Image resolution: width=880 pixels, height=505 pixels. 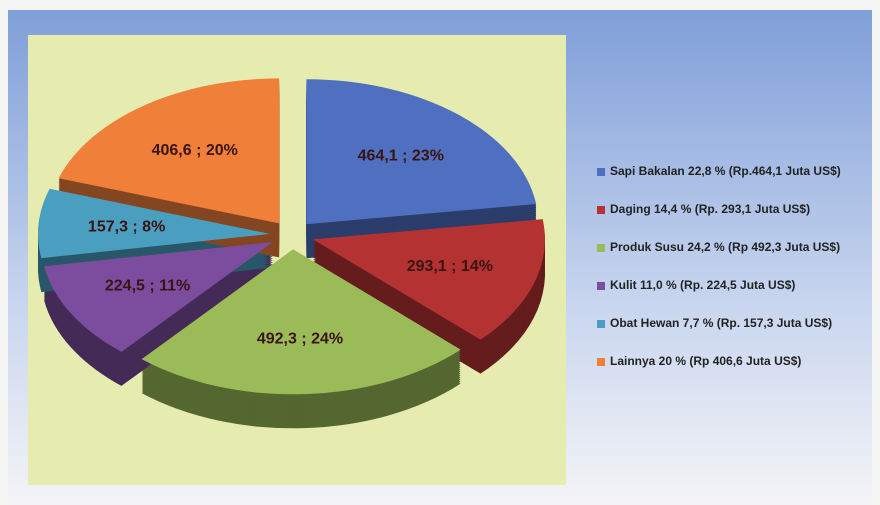 I want to click on legend-label: Kulit 11,0 % (Rp. 224,5 Juta US$), so click(x=702, y=285).